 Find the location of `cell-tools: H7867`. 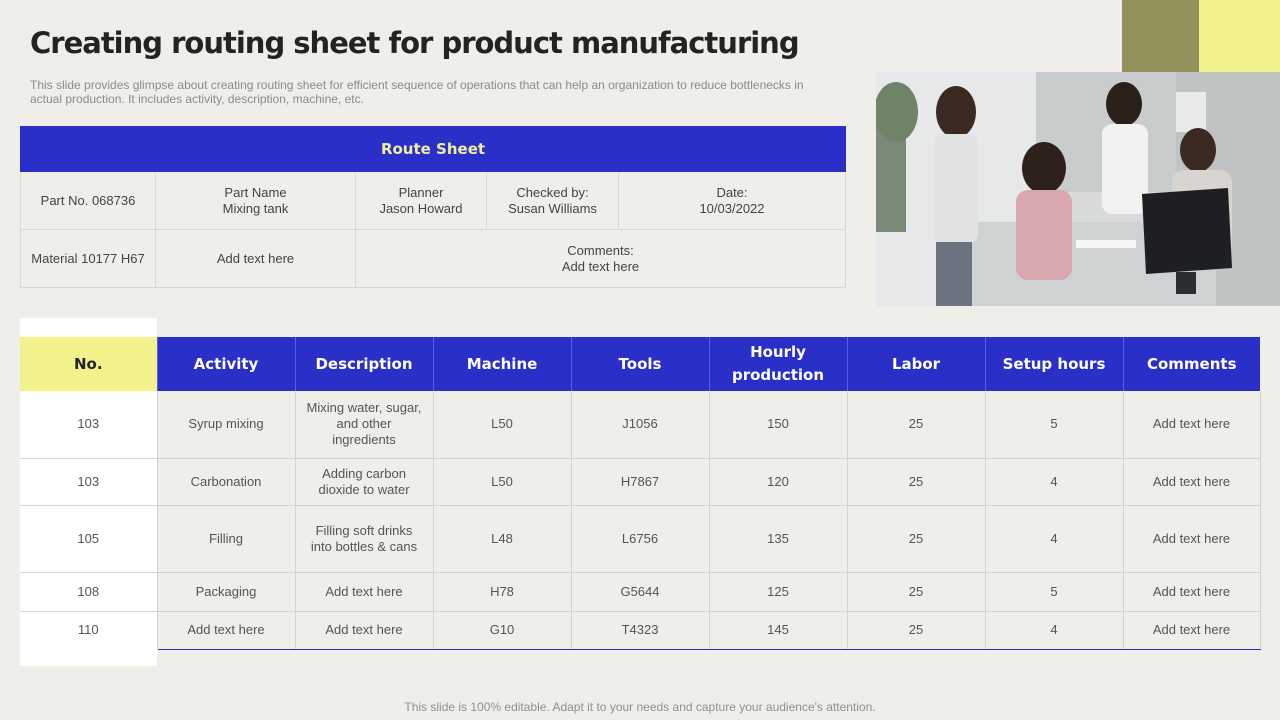

cell-tools: H7867 is located at coordinates (639, 482).